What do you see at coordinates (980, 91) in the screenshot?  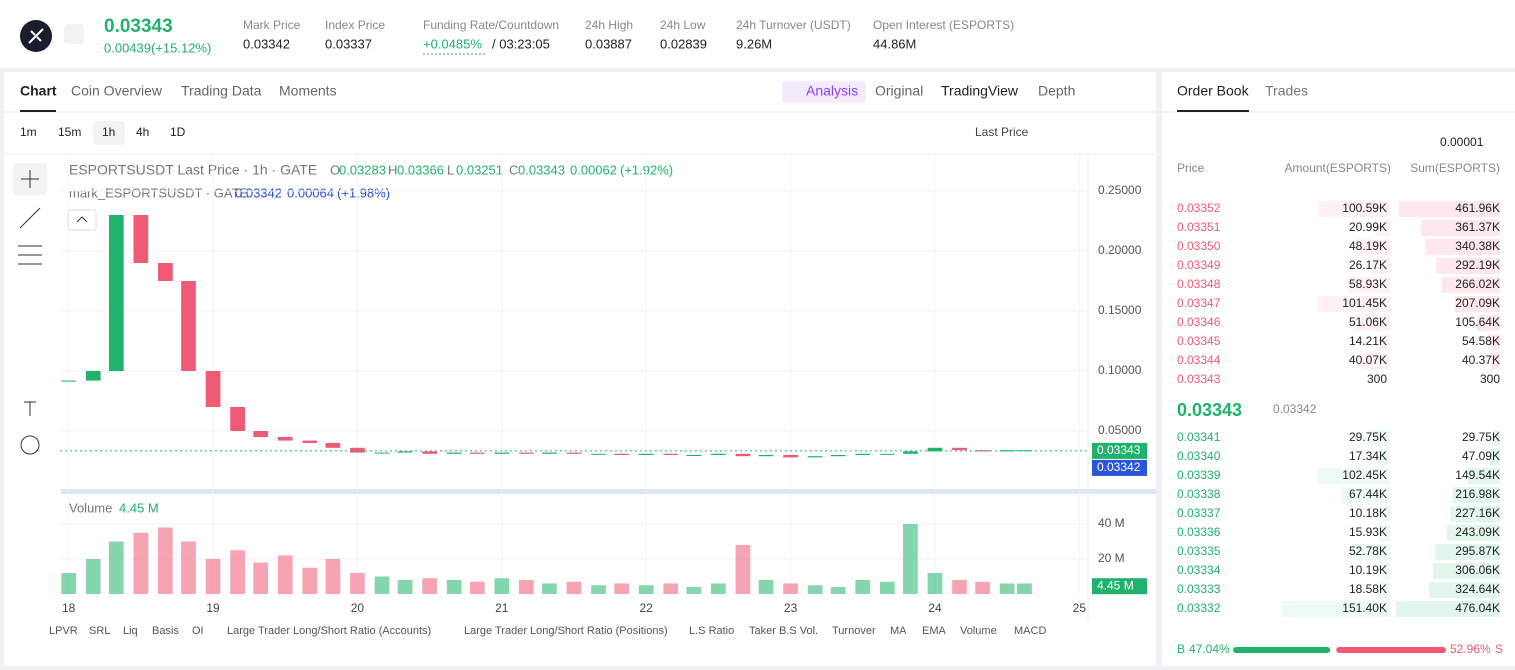 I see `view-tab: TradingView` at bounding box center [980, 91].